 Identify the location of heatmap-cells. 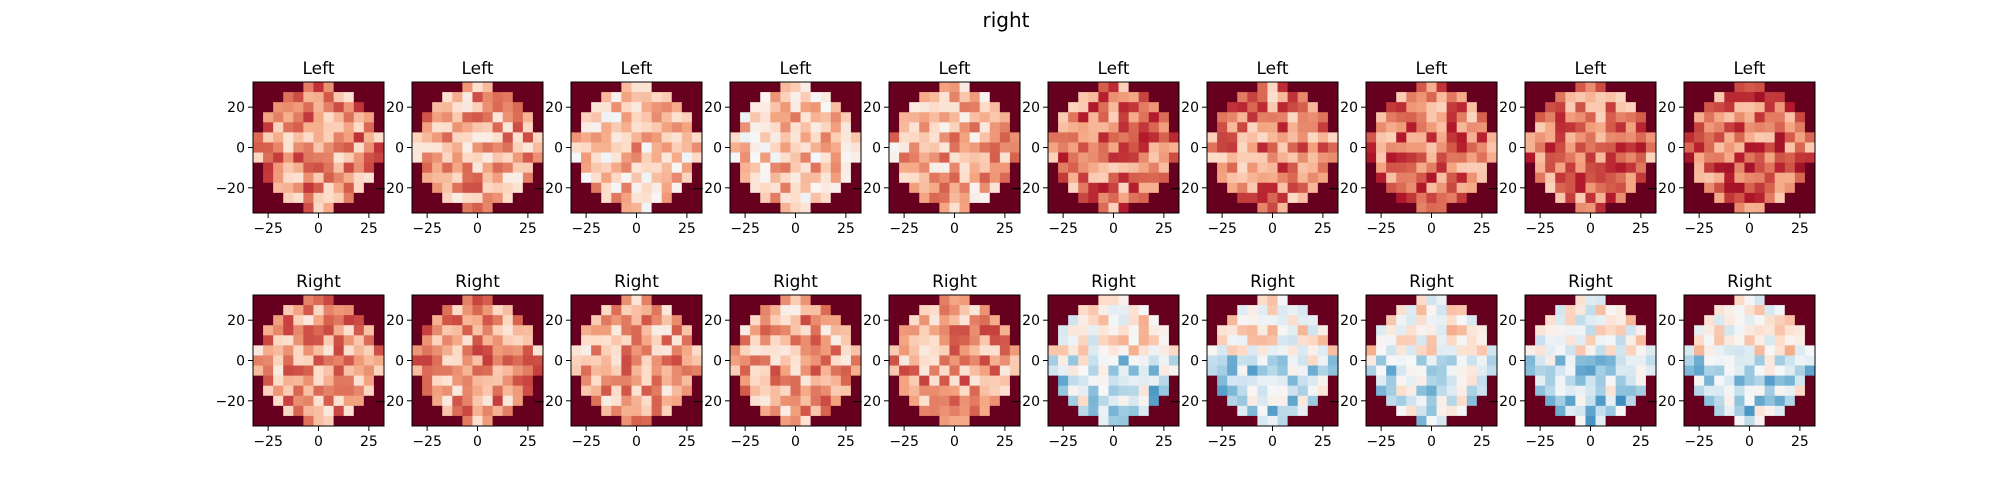
(1113, 360).